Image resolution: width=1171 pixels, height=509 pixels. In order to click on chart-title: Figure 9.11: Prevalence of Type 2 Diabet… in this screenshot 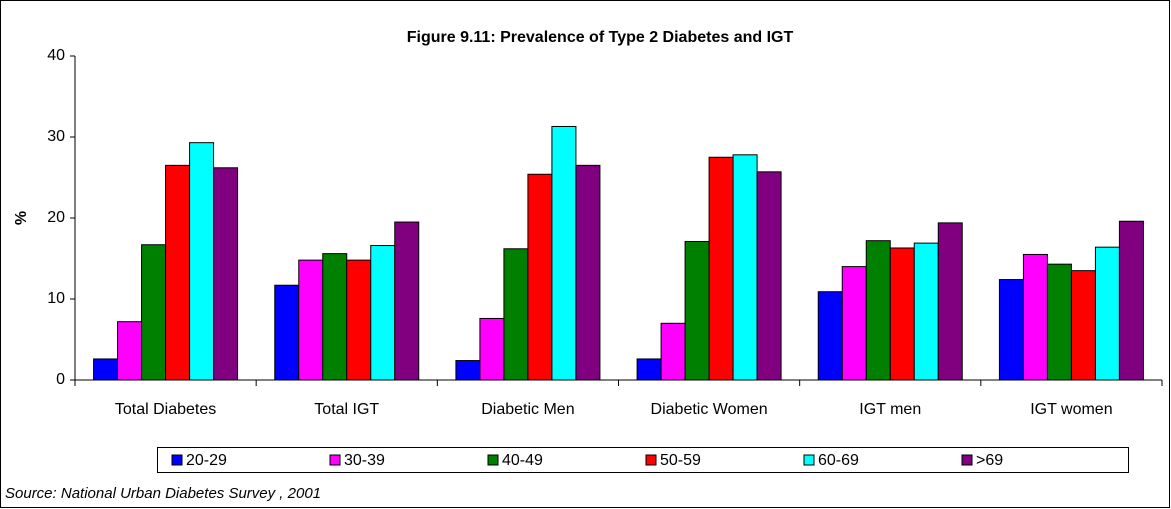, I will do `click(600, 37)`.